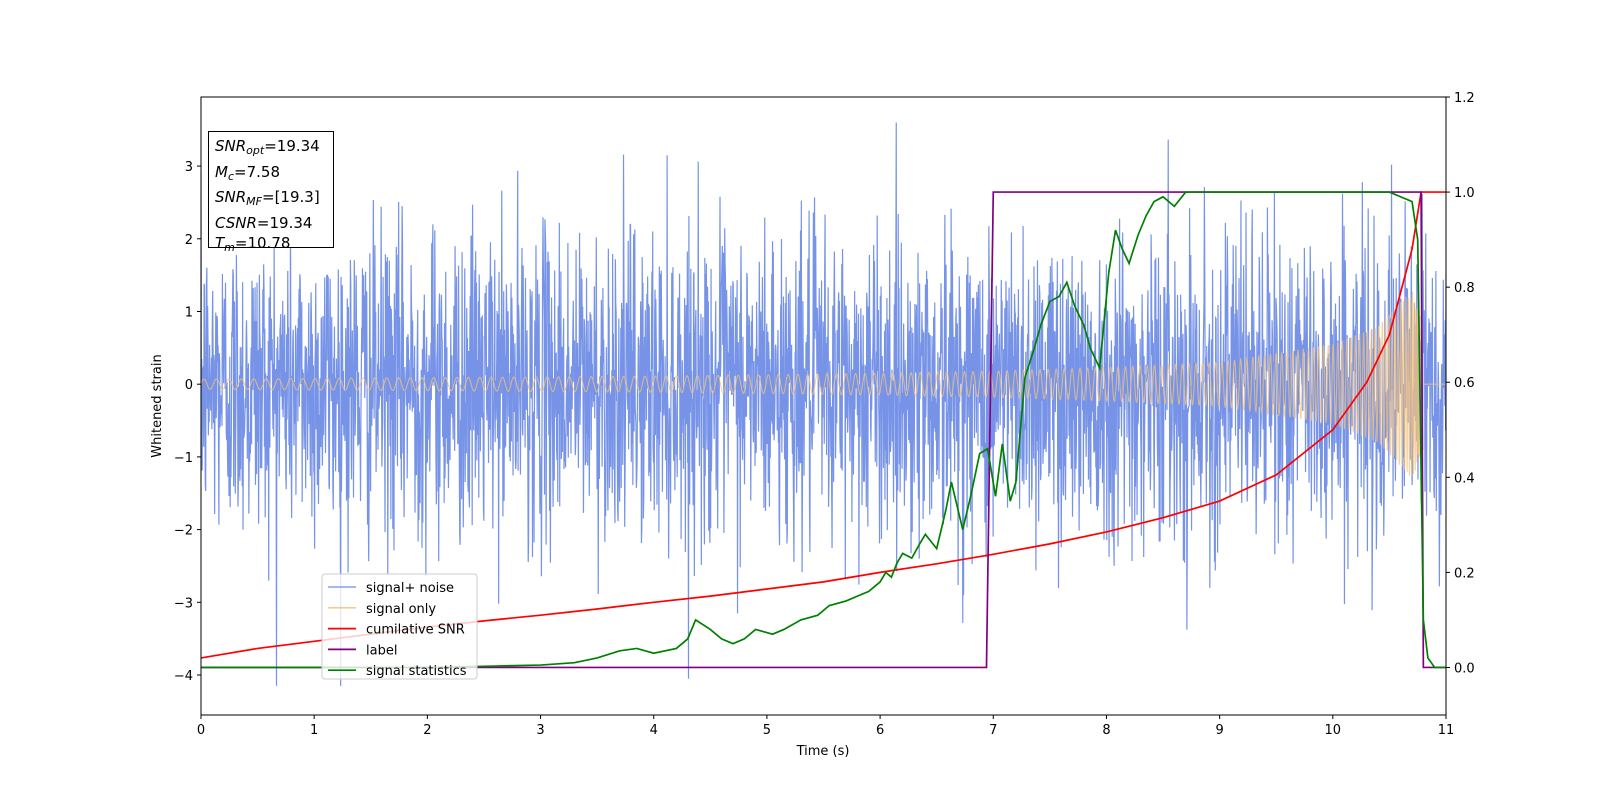 This screenshot has height=800, width=1600. What do you see at coordinates (1464, 383) in the screenshot?
I see `y-right-tick-label: 0.6` at bounding box center [1464, 383].